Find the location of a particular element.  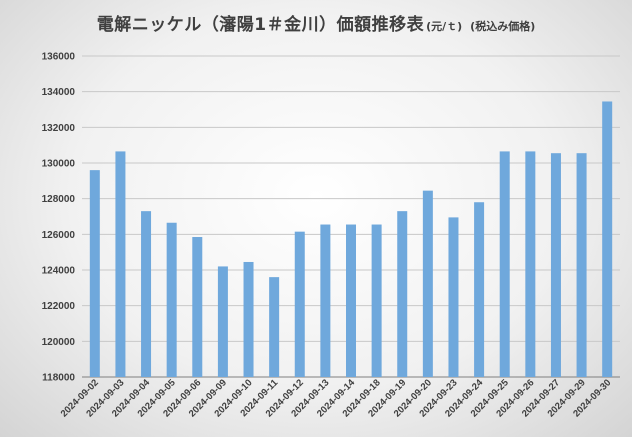

y-tick-label: 122000 is located at coordinates (59, 306).